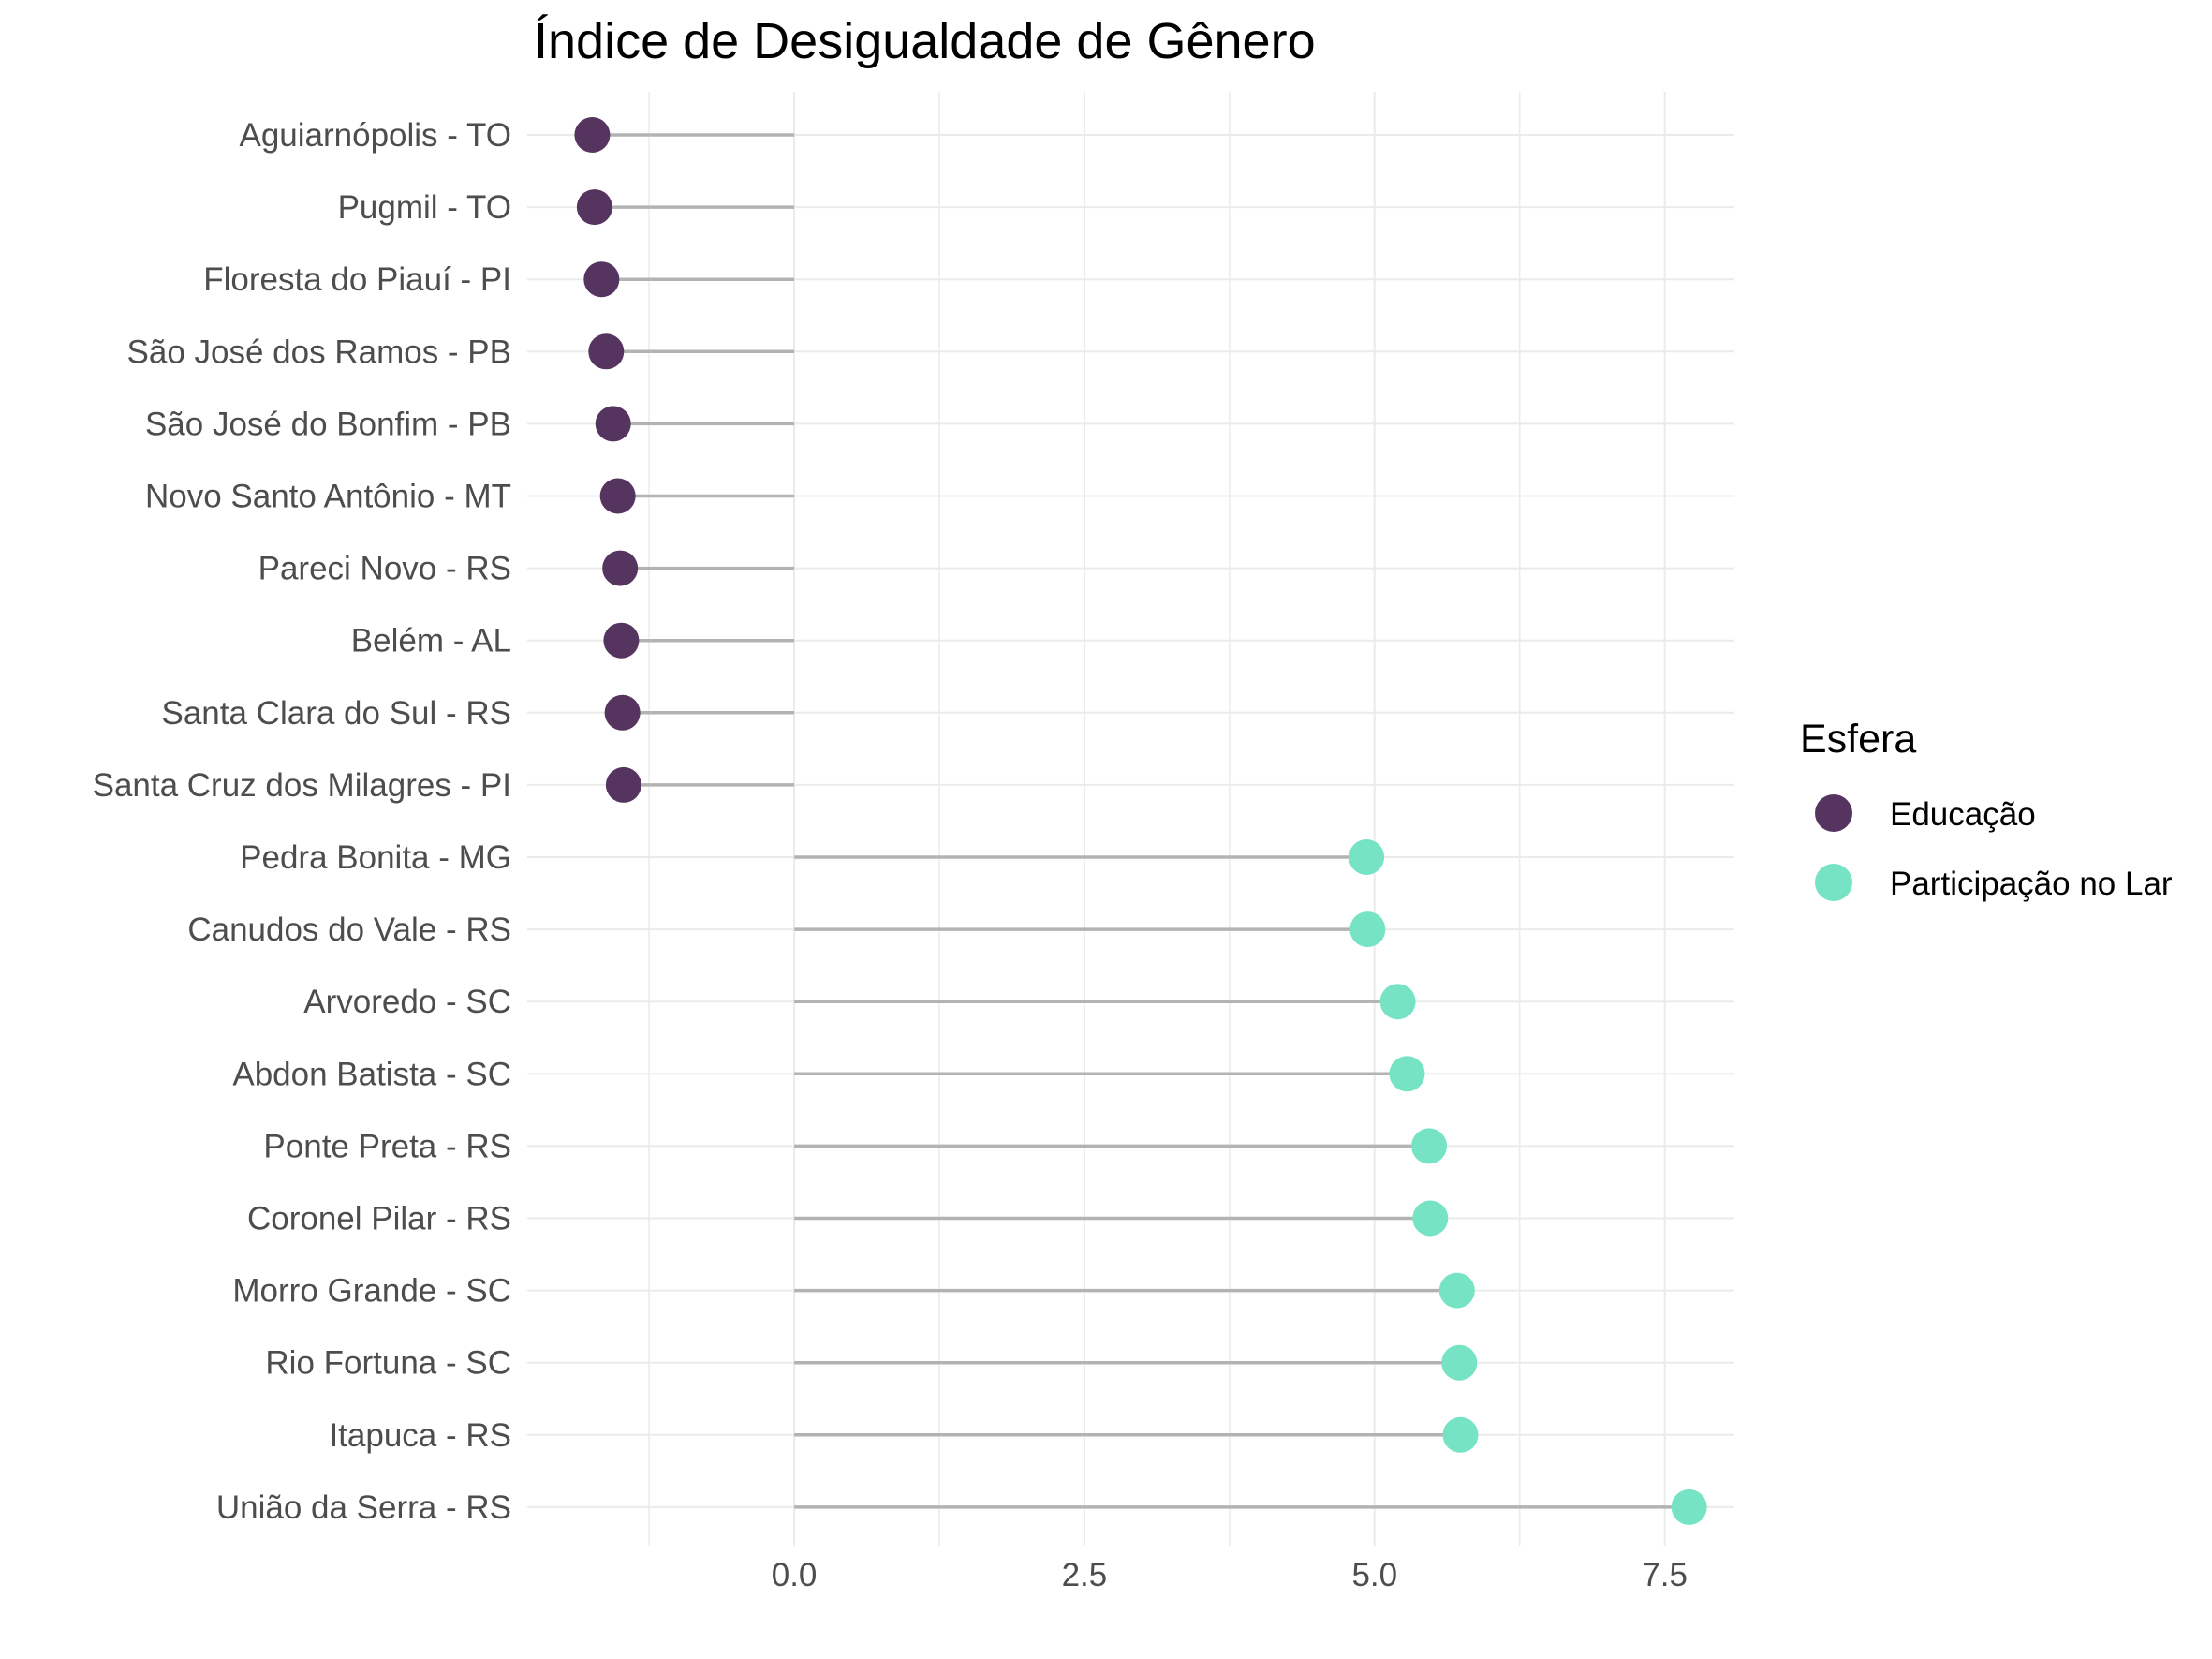 The height and width of the screenshot is (1659, 2212). I want to click on legend: Esfera Educação Participação no Lar, so click(1986, 809).